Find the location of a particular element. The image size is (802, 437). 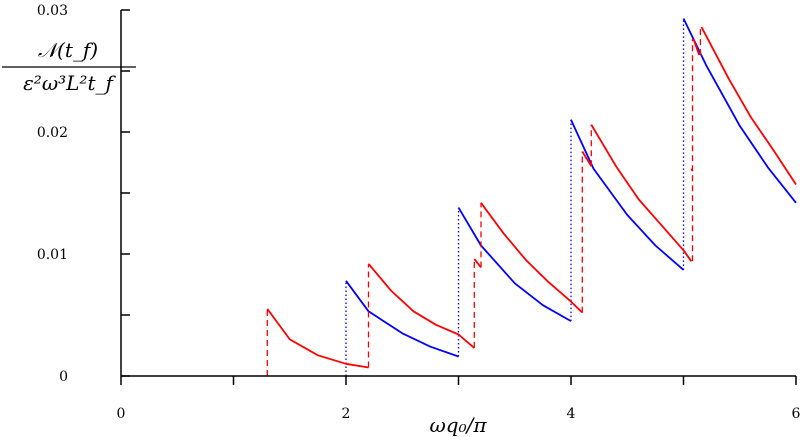

y-tick-label: 0.03 is located at coordinates (52, 11).